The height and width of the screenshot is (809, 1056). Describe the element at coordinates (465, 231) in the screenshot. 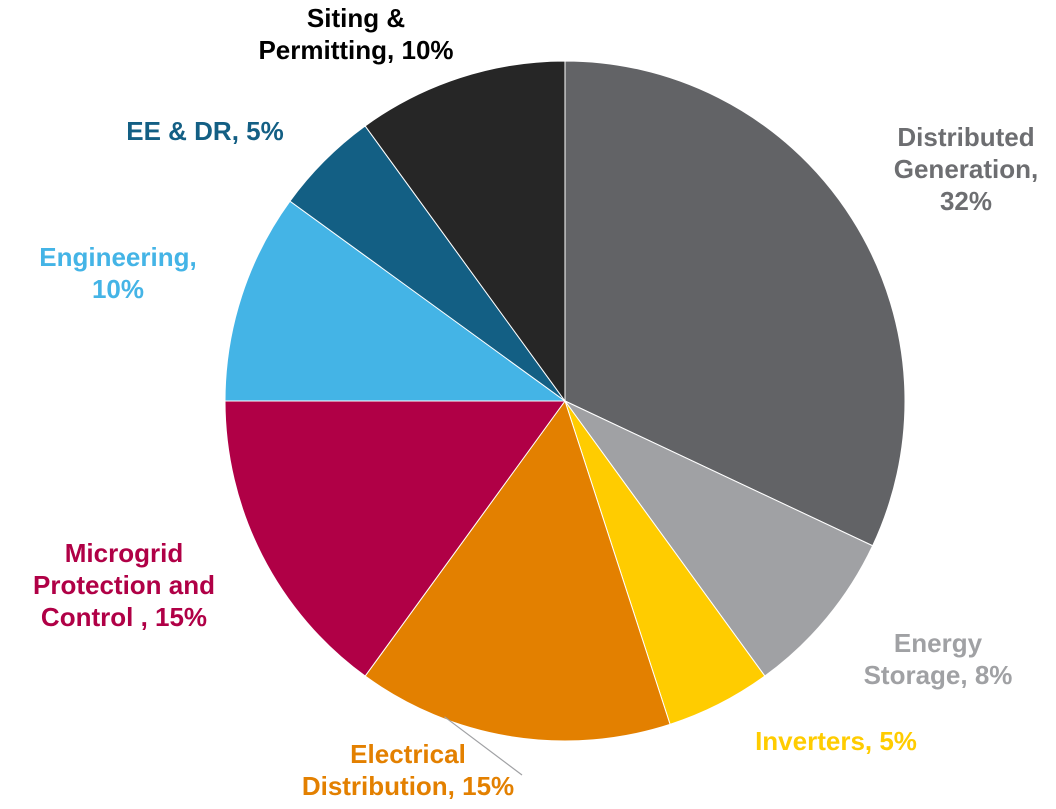

I see `pie-slice-siting-and-permitting` at that location.